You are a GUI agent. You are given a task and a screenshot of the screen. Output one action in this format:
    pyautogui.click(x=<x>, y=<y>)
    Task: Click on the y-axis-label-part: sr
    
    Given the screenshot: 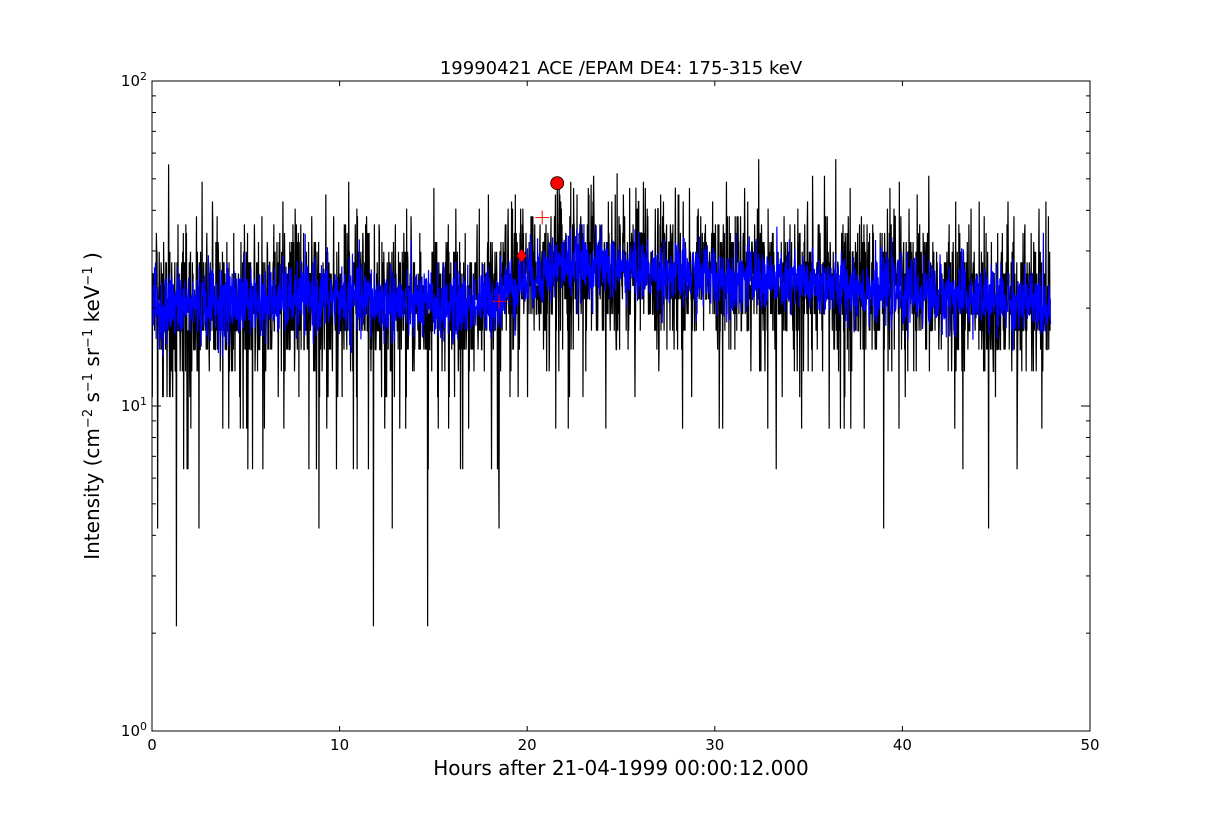 What is the action you would take?
    pyautogui.click(x=92, y=360)
    